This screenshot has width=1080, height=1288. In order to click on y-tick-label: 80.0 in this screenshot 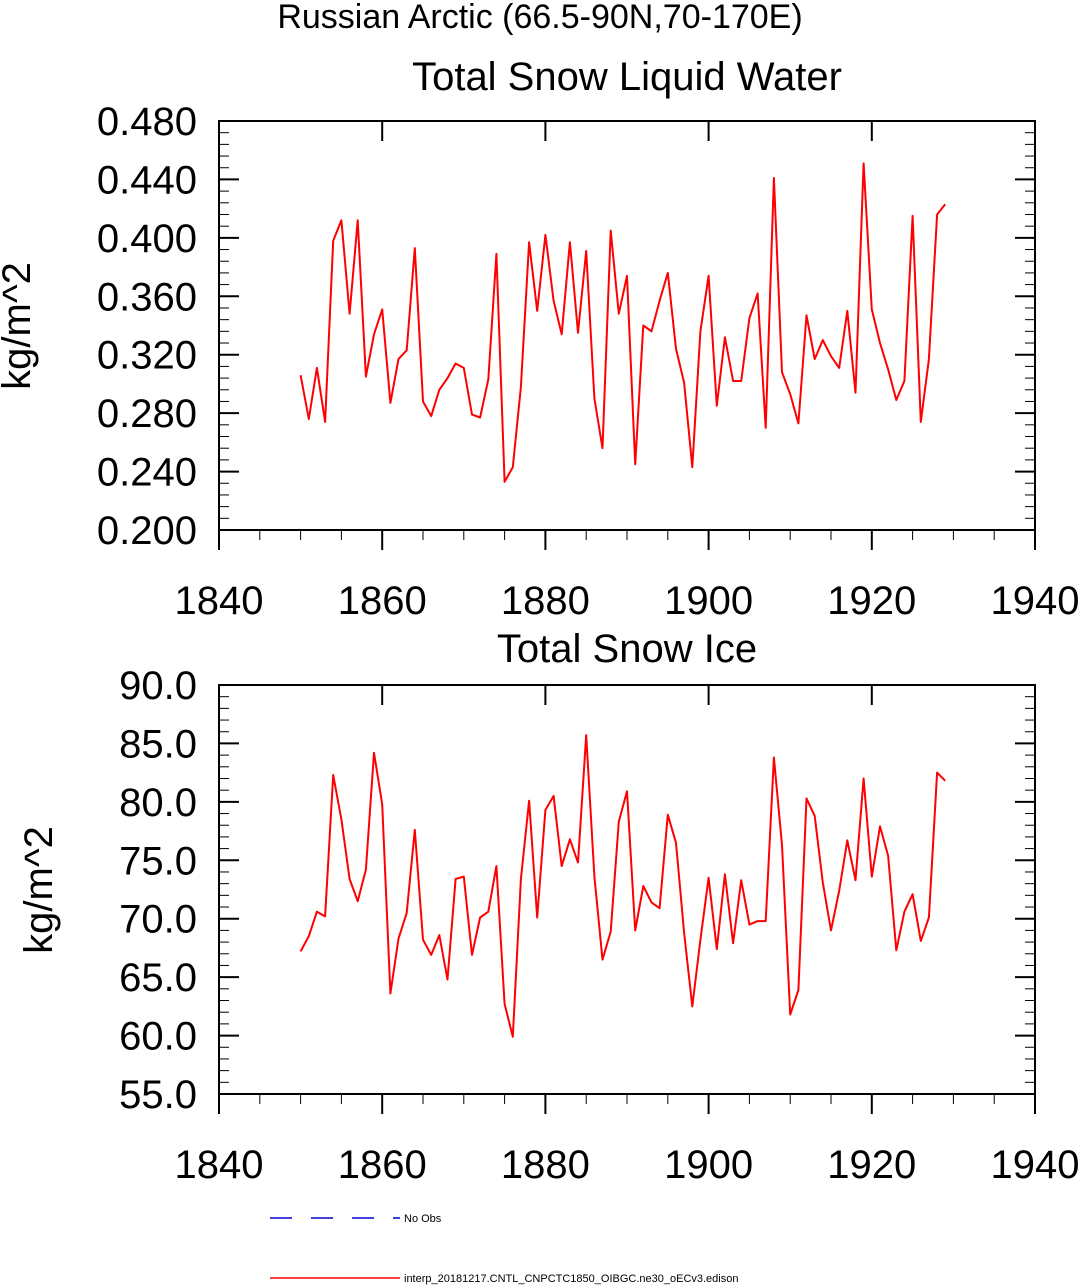, I will do `click(158, 803)`.